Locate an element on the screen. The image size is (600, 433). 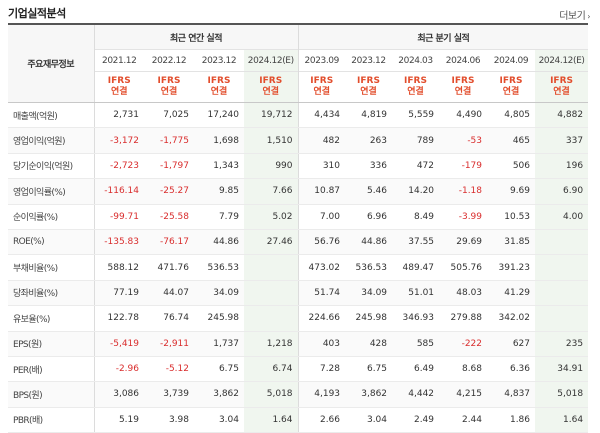
row-label: 영업이익률(%) is located at coordinates (51, 191).